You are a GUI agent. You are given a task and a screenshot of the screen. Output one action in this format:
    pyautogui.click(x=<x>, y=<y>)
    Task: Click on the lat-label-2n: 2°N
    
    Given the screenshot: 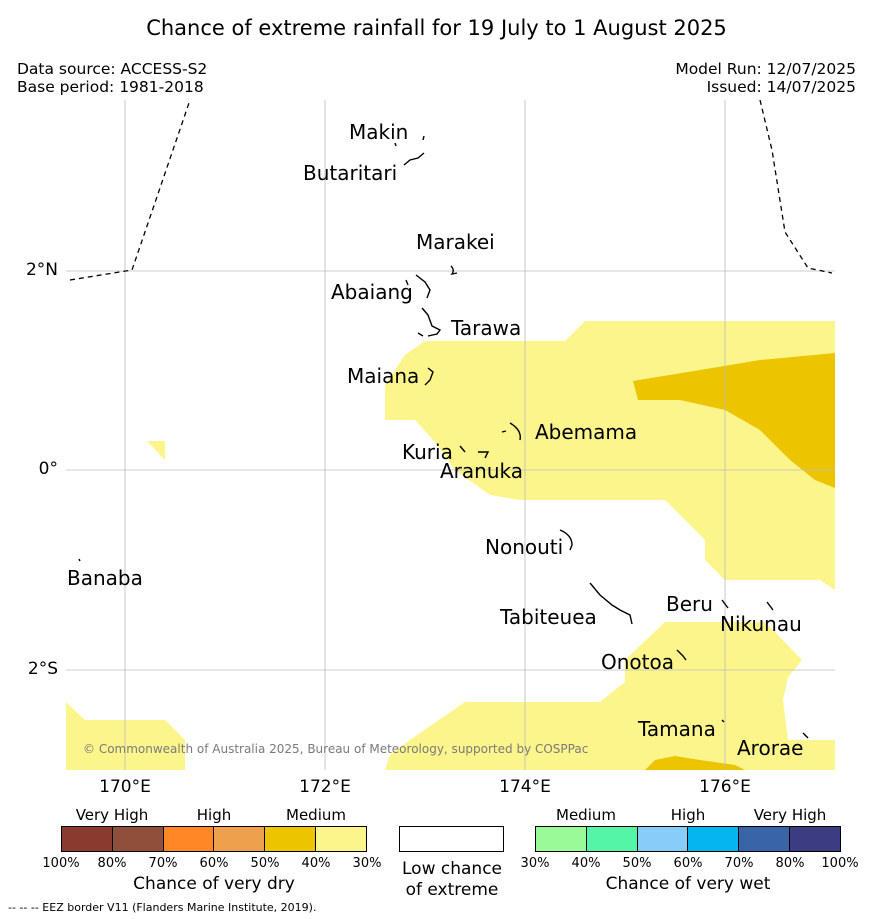 What is the action you would take?
    pyautogui.click(x=41, y=270)
    